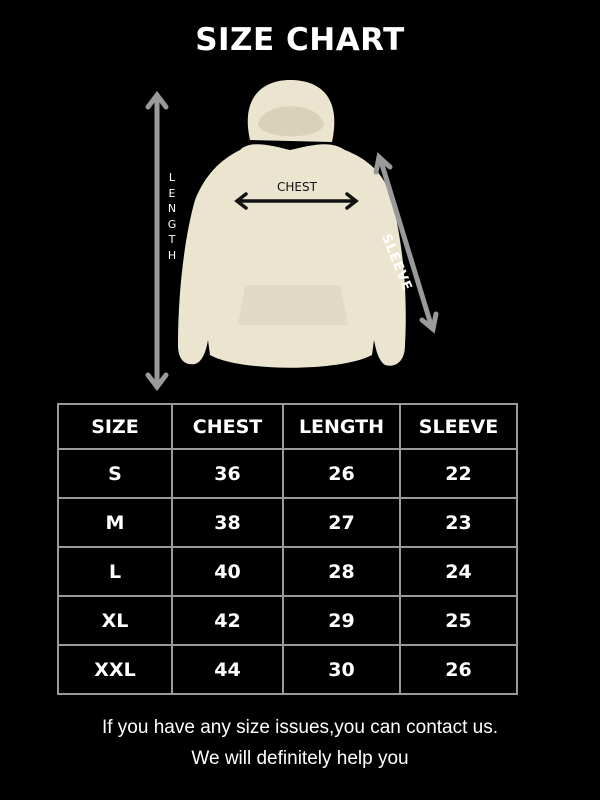  Describe the element at coordinates (341, 571) in the screenshot. I see `cell-length: 28` at that location.